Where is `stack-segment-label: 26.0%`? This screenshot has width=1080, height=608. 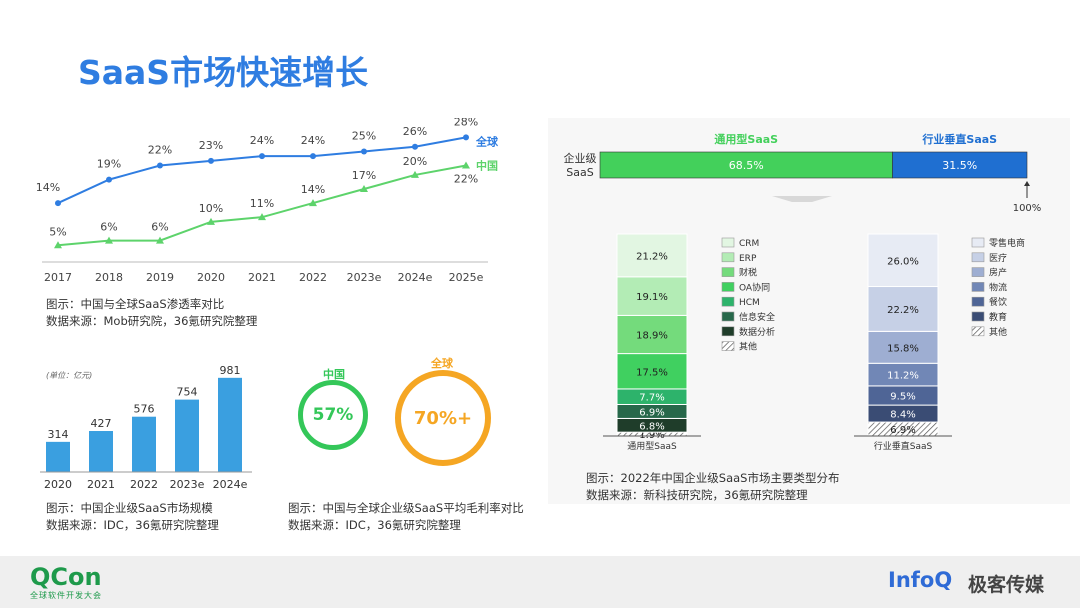 stack-segment-label: 26.0% is located at coordinates (903, 261).